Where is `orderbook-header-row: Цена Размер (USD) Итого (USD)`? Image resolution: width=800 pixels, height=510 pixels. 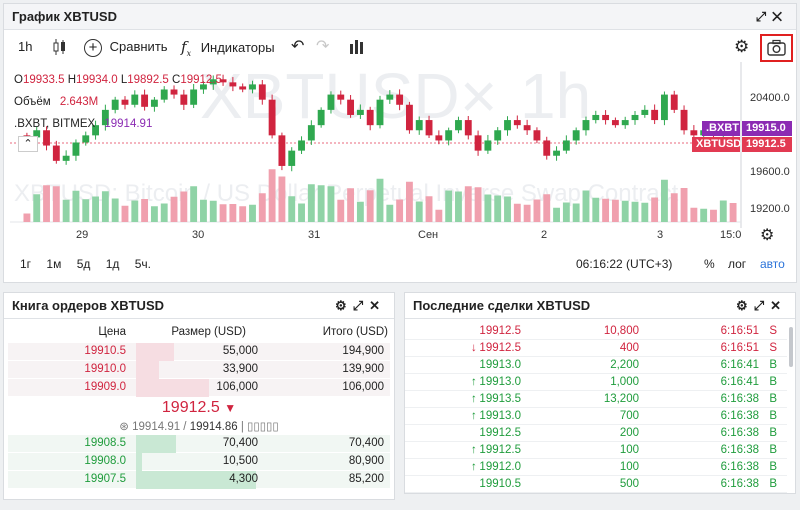
orderbook-header-row: Цена Размер (USD) Итого (USD) is located at coordinates (199, 332).